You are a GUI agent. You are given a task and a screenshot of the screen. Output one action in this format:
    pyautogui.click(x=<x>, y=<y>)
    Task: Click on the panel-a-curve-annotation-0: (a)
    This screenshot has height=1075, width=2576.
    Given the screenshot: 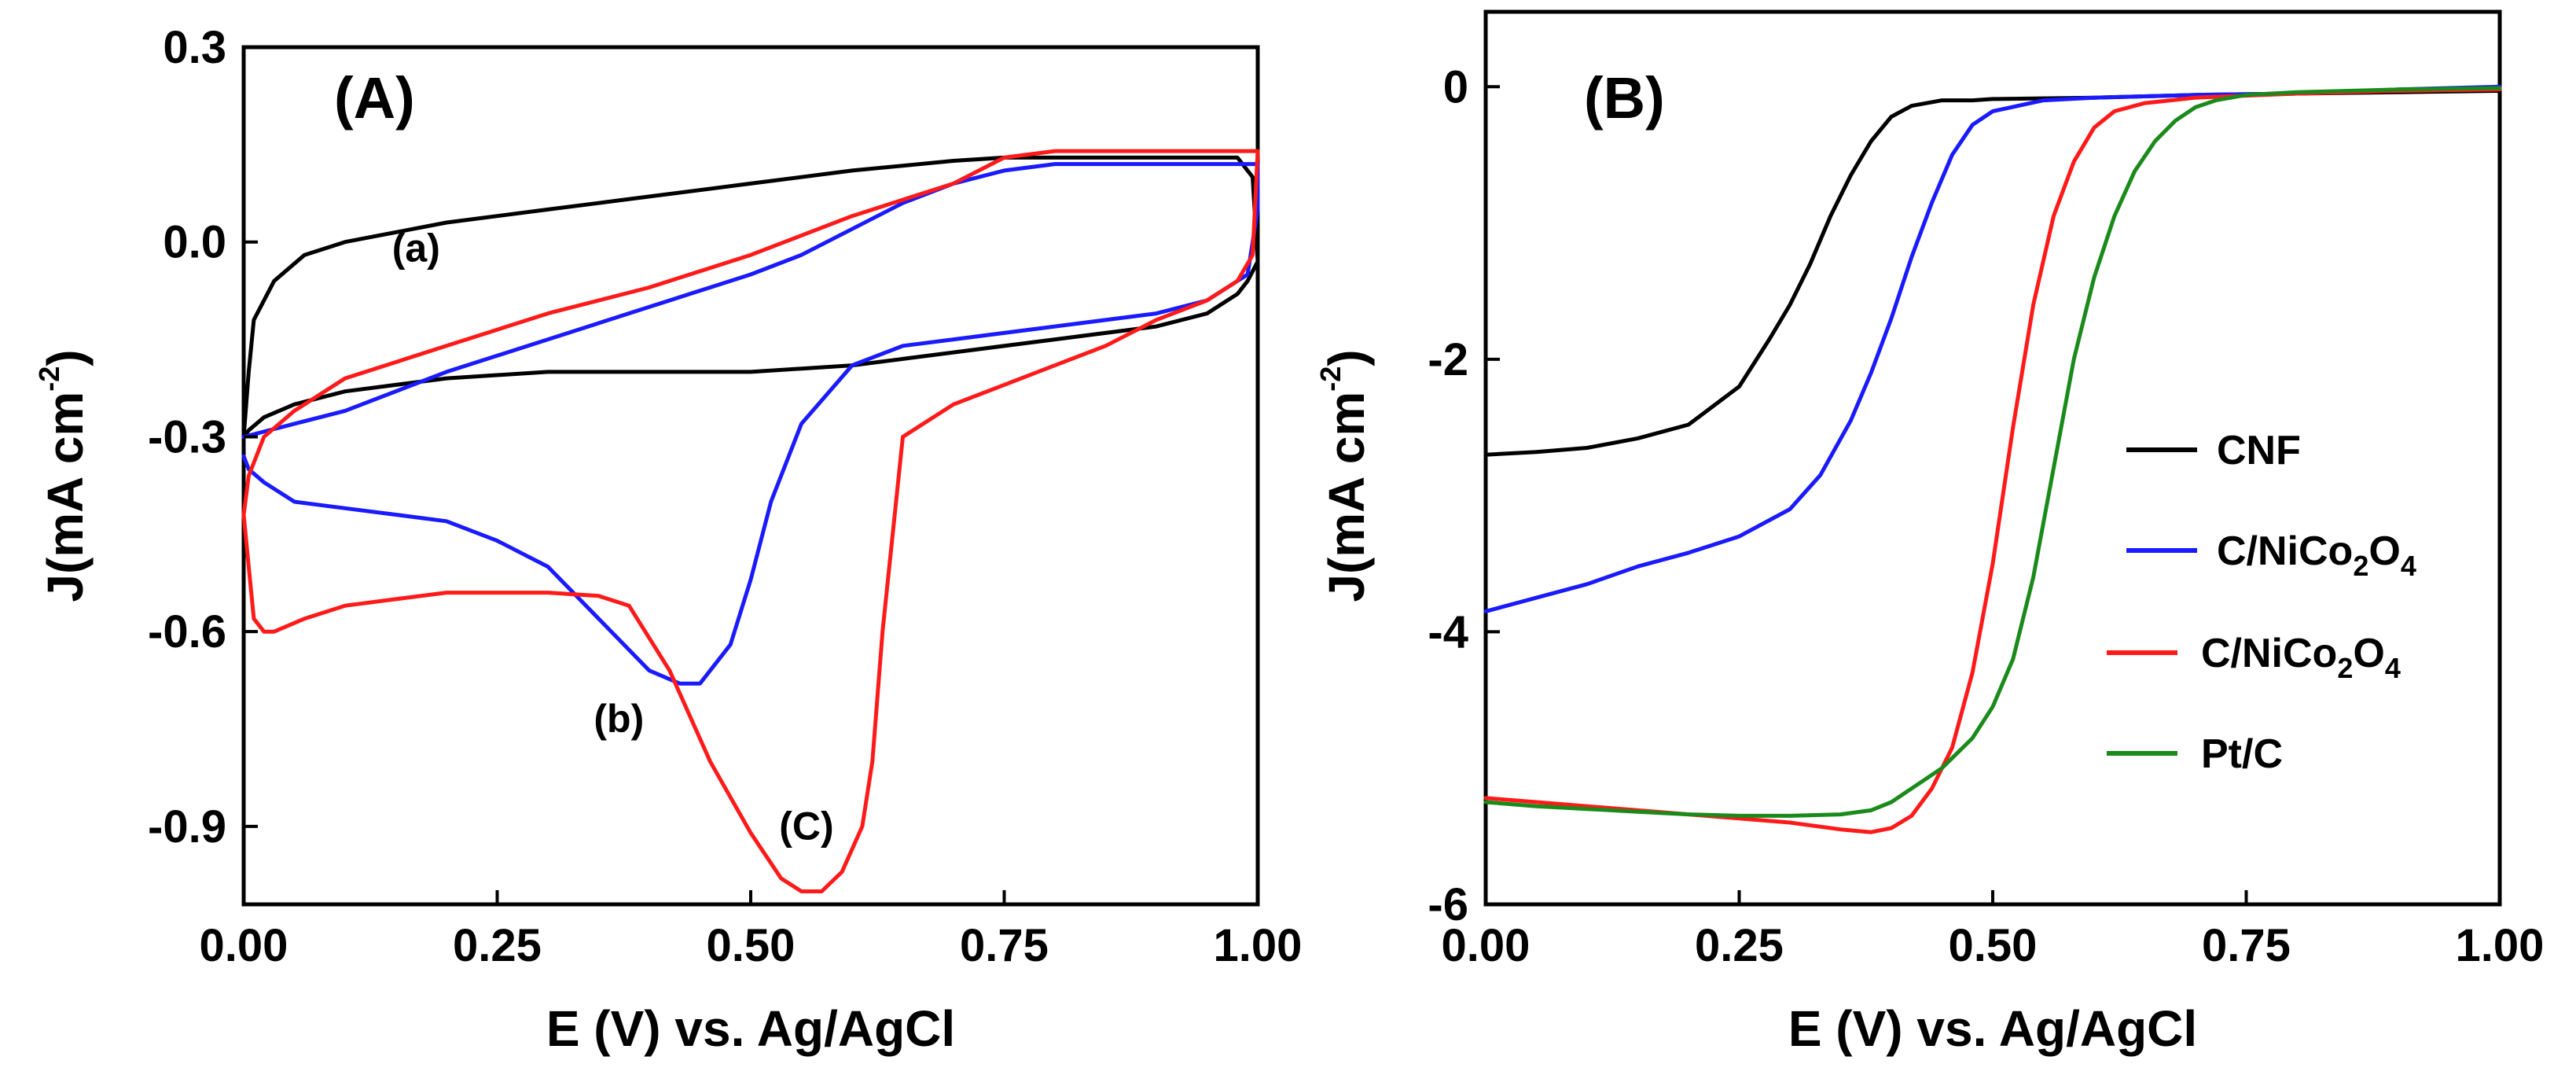 What is the action you would take?
    pyautogui.click(x=416, y=248)
    